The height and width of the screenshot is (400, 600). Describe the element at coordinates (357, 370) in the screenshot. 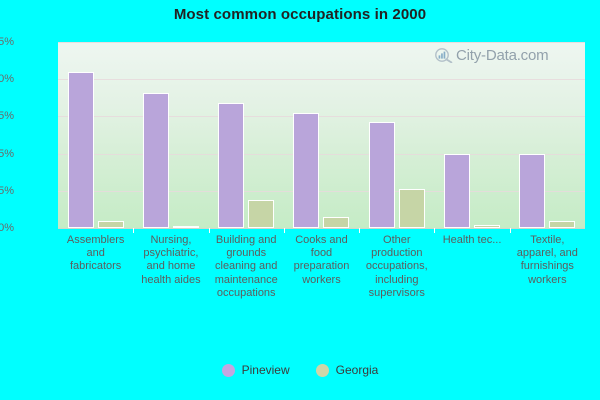

I see `legend-label: Georgia` at that location.